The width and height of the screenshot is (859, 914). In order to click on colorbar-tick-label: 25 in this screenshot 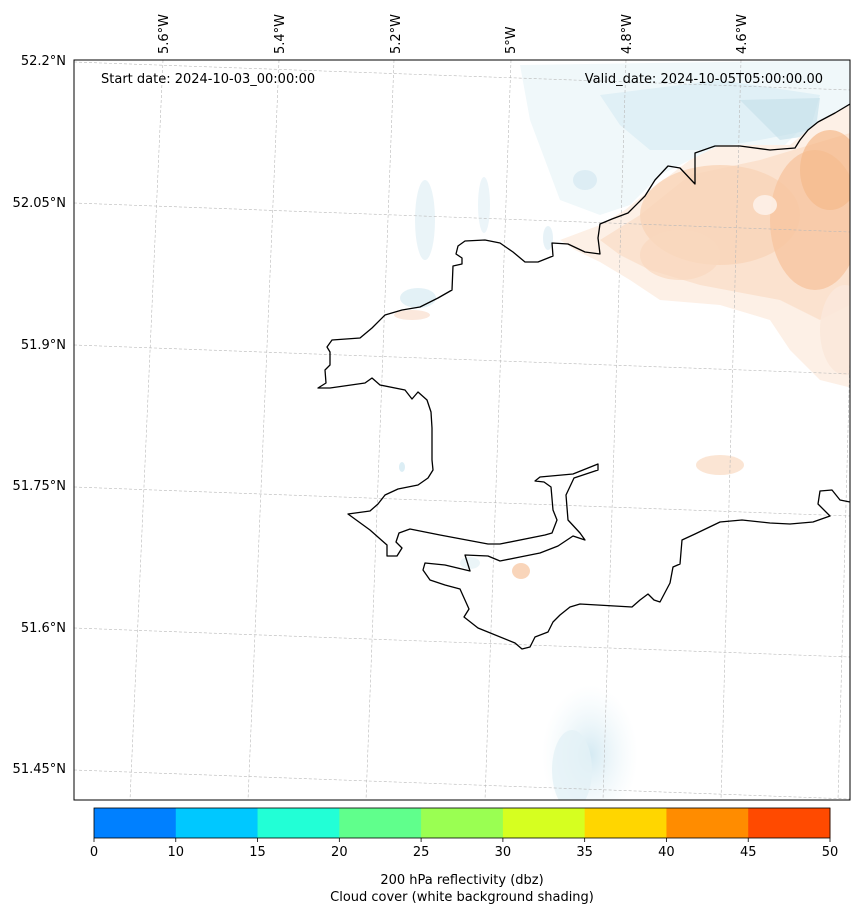, I will do `click(421, 852)`.